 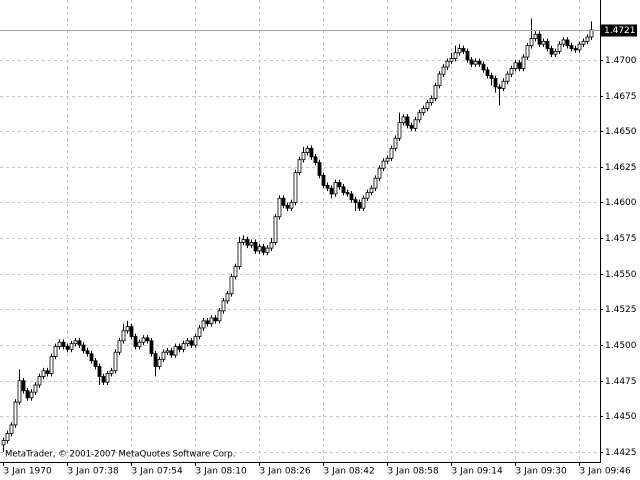 I want to click on x-tick-label: 3 Jan 08:58, so click(x=414, y=472).